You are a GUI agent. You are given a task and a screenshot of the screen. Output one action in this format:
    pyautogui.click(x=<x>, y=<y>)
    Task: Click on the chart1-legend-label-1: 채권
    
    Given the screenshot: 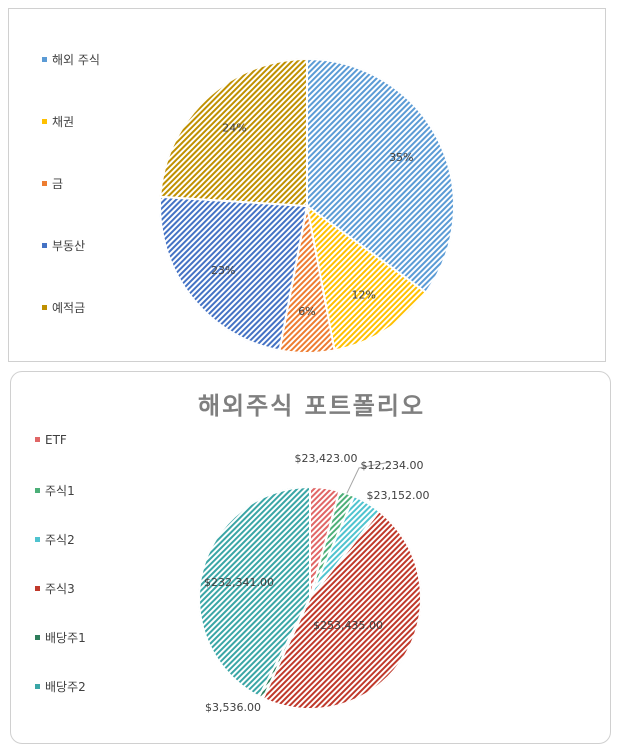 What is the action you would take?
    pyautogui.click(x=63, y=122)
    